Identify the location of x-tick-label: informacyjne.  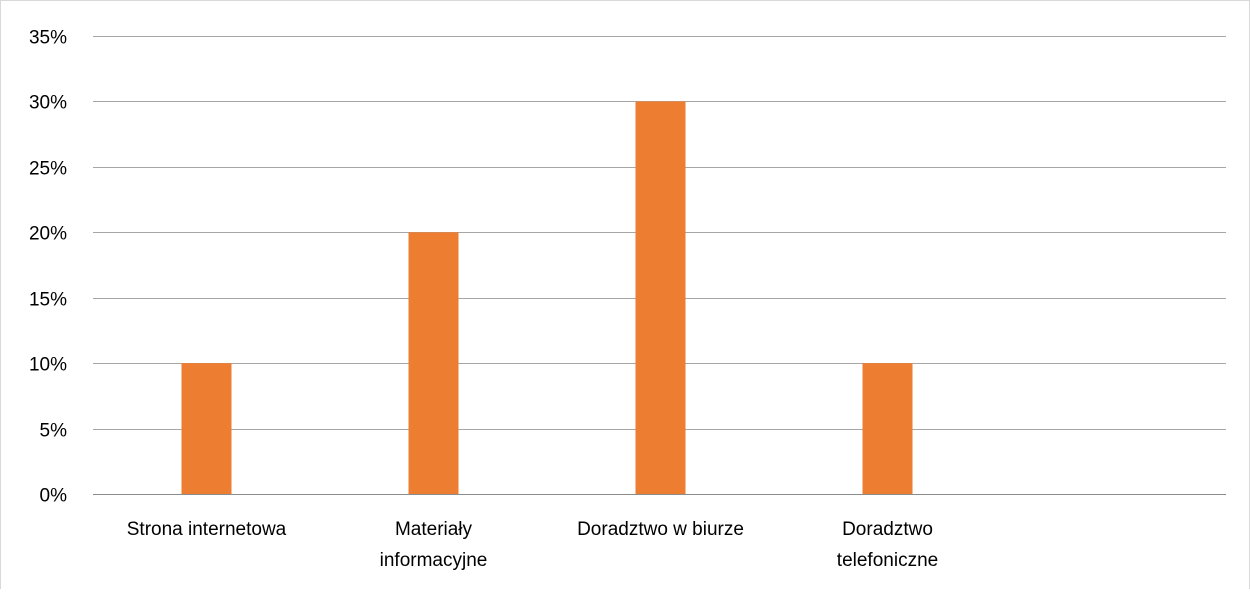
(434, 560).